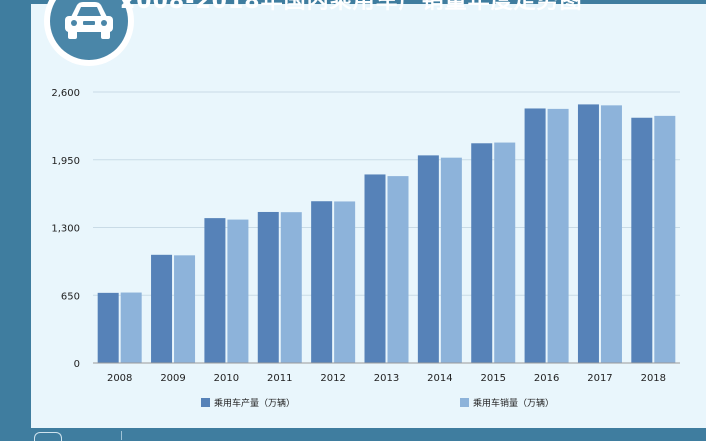 This screenshot has height=441, width=706. I want to click on y-tick-label: 2,600, so click(65, 93).